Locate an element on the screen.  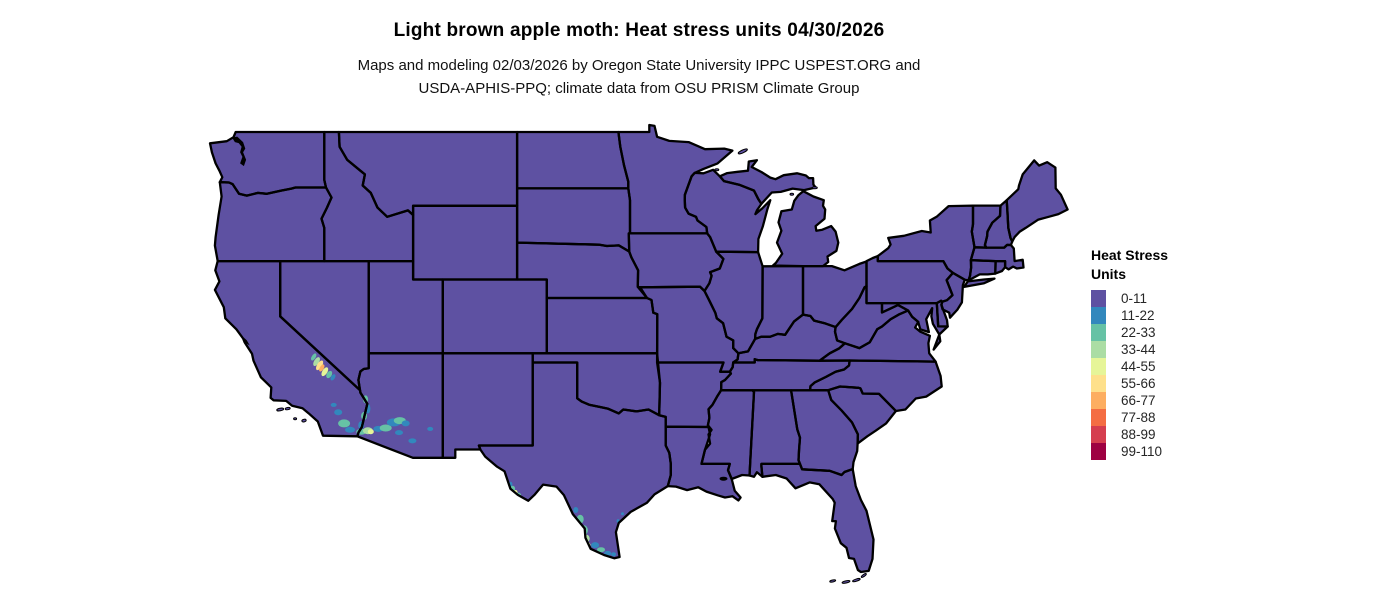
legend-item: 33-44 is located at coordinates (1129, 349).